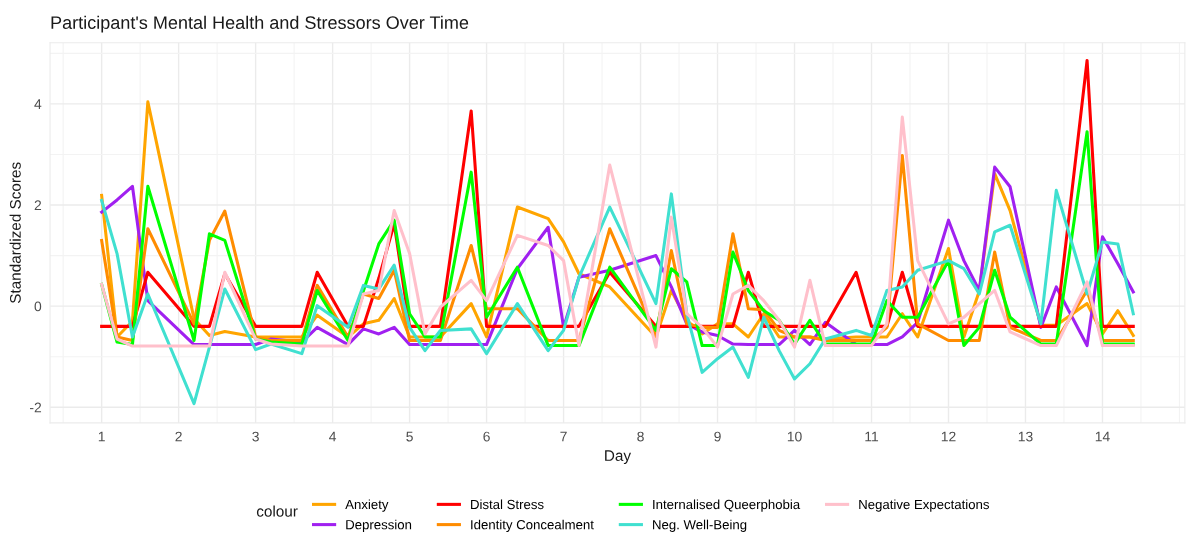  What do you see at coordinates (333, 436) in the screenshot?
I see `x-tick-label: 4` at bounding box center [333, 436].